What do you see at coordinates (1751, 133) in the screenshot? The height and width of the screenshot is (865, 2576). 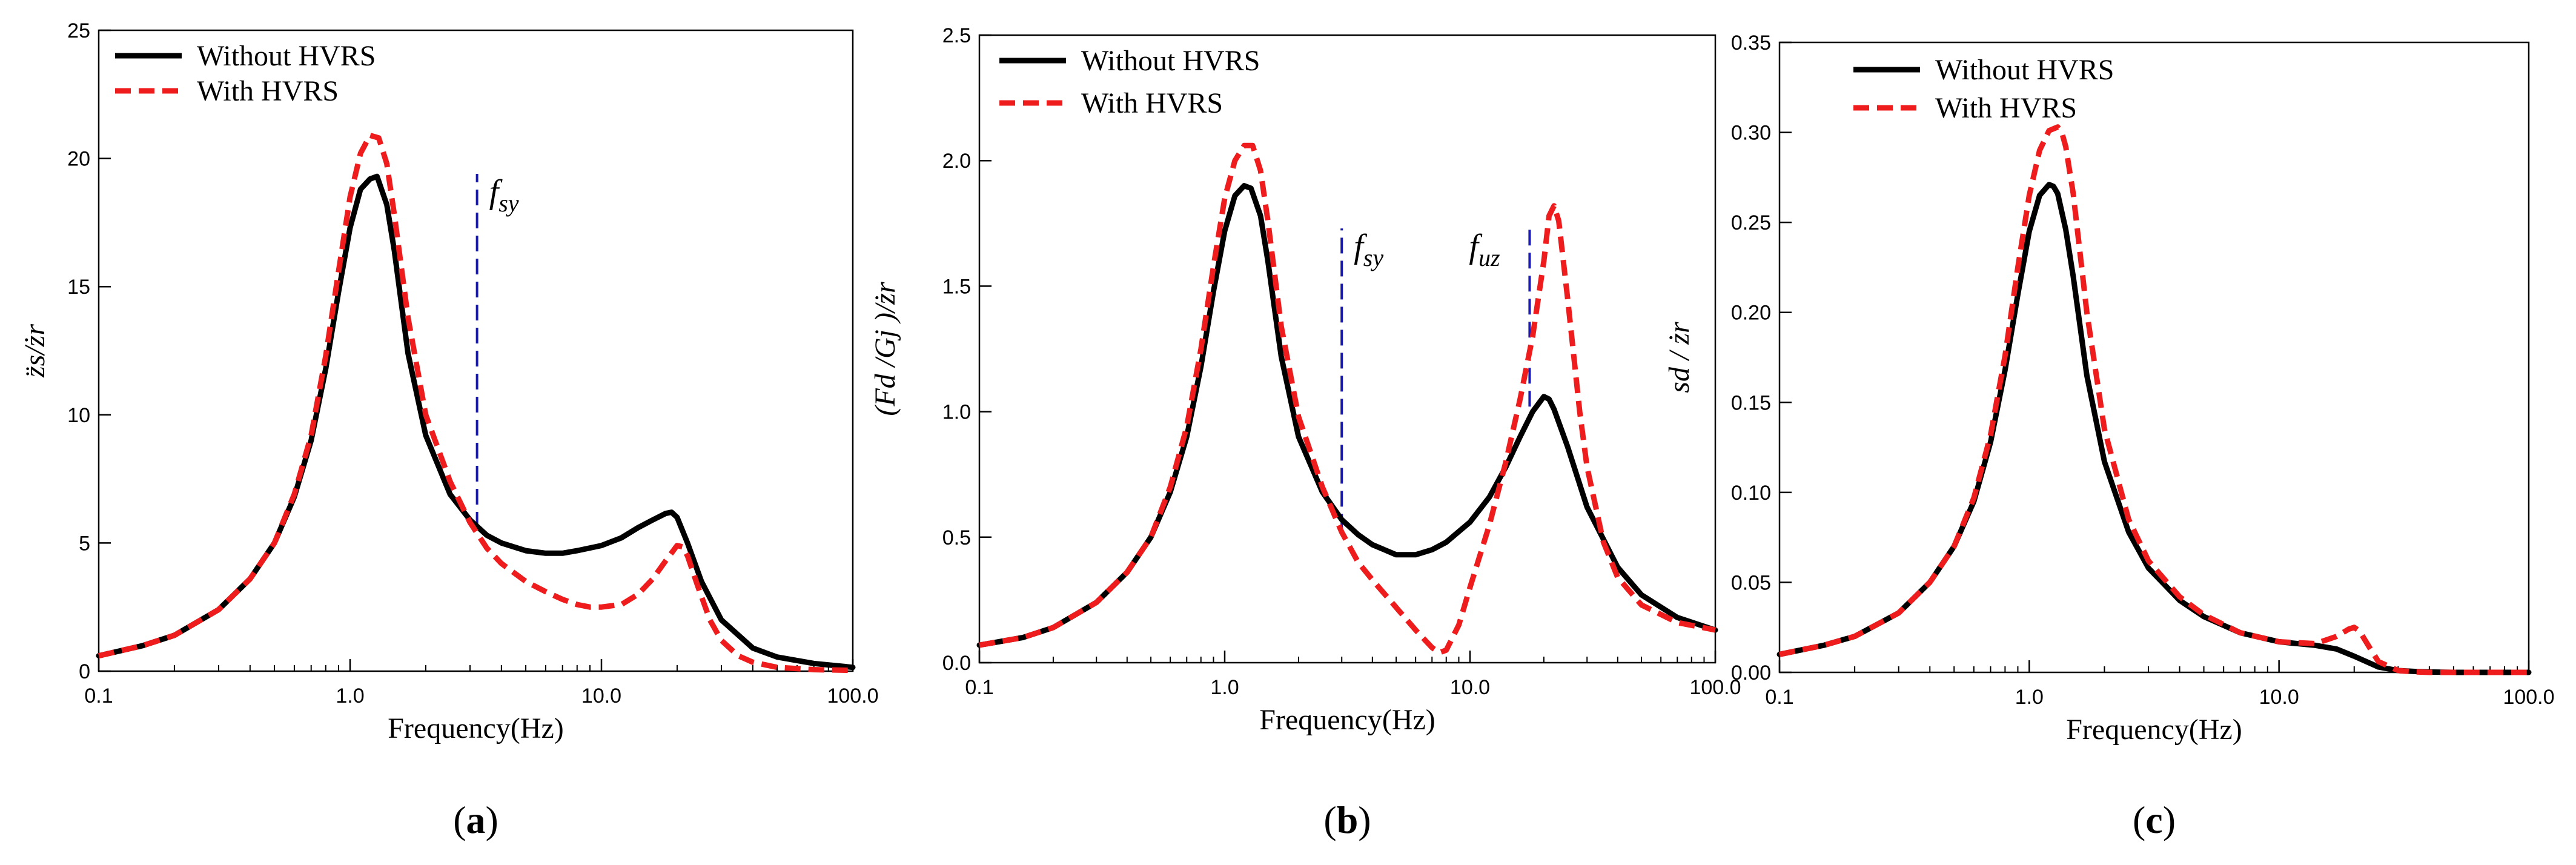 I see `y-tick-label: 0.30` at bounding box center [1751, 133].